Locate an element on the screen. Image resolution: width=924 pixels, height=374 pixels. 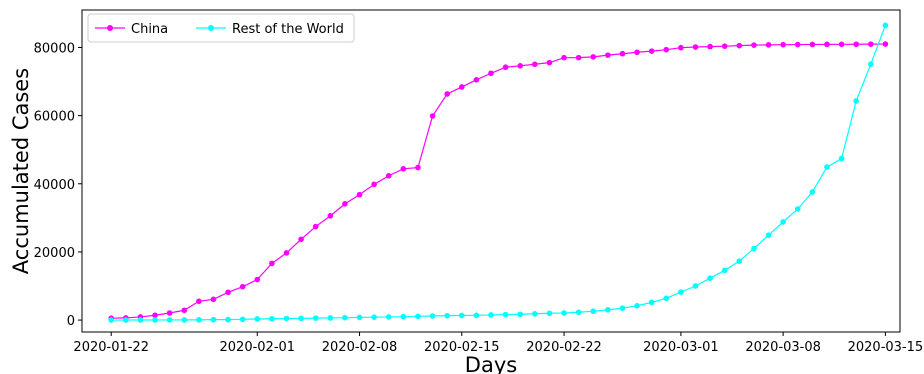
x-tick-label: 2020-03-15 is located at coordinates (886, 347).